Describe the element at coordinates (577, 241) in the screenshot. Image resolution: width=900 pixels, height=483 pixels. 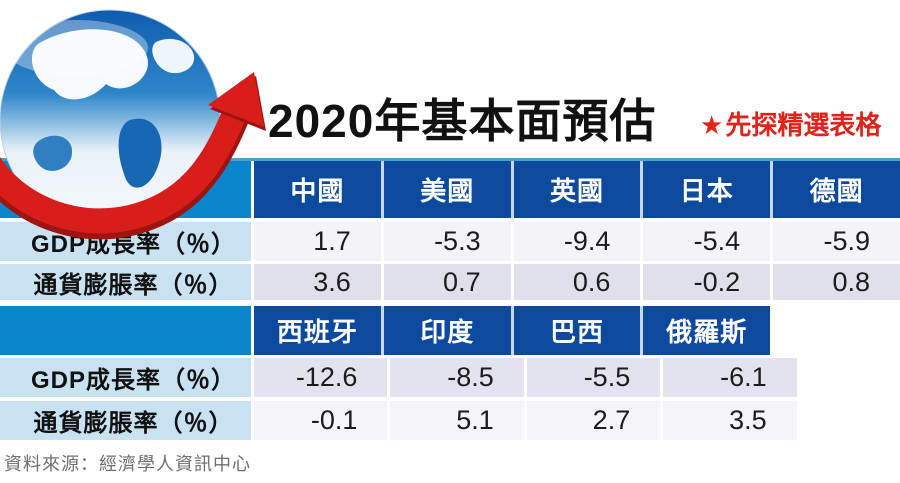
I see `cell-gdp-uk: -9.4` at that location.